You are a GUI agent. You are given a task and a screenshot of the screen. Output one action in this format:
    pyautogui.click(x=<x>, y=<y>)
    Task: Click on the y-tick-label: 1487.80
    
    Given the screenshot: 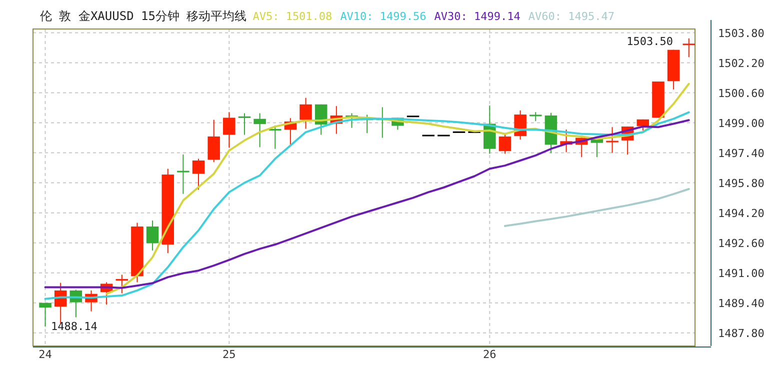 What is the action you would take?
    pyautogui.click(x=741, y=333)
    